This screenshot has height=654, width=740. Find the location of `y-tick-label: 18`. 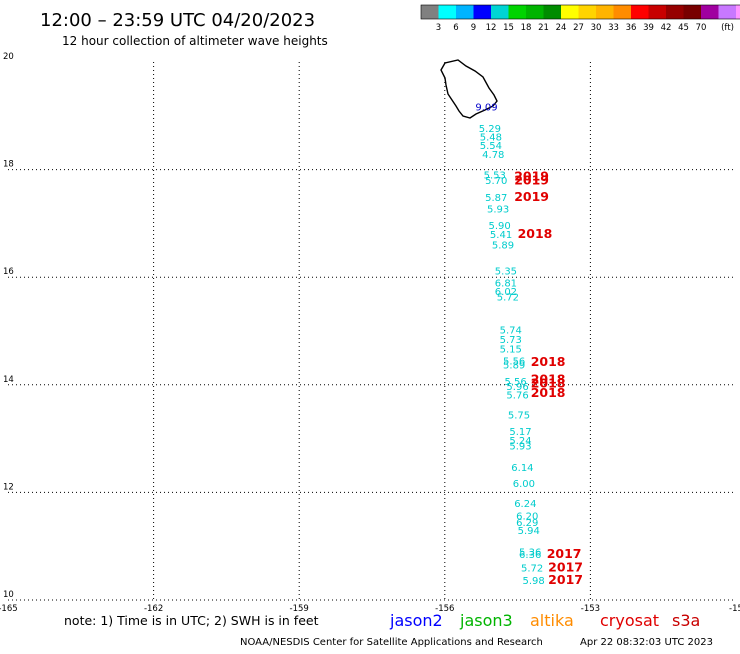

y-tick-label: 18 is located at coordinates (8, 165).